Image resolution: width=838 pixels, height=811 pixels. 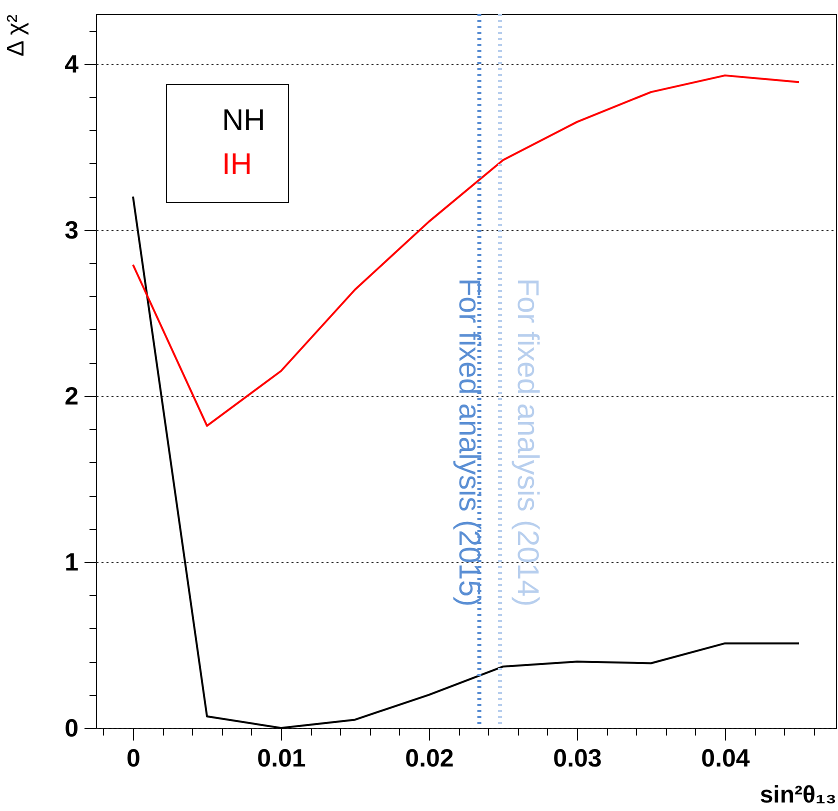 I want to click on text: NH, so click(x=244, y=120).